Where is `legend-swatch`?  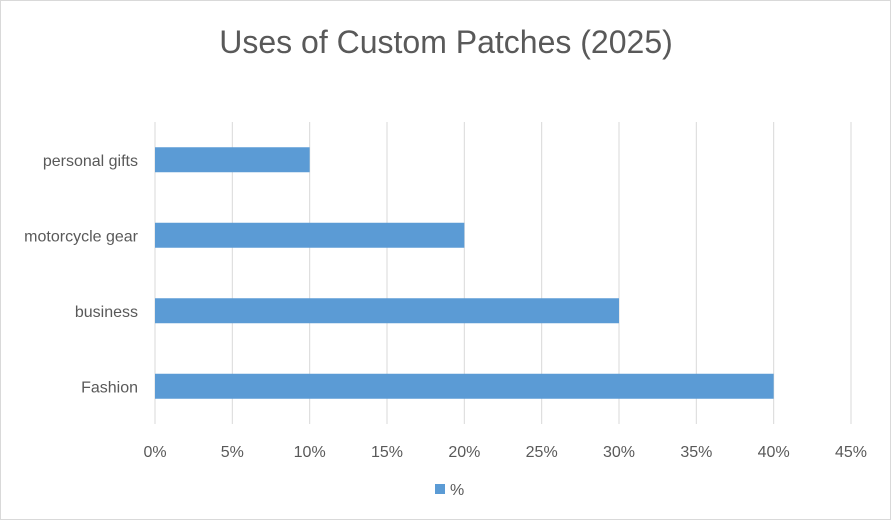
legend-swatch is located at coordinates (440, 489).